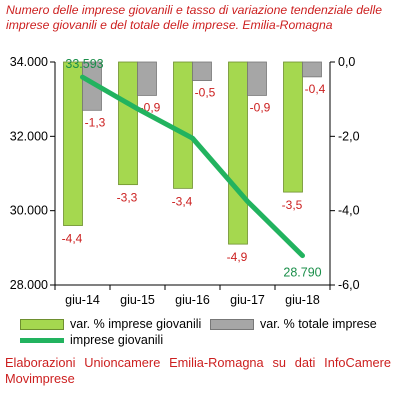 The width and height of the screenshot is (400, 400). What do you see at coordinates (205, 93) in the screenshot?
I see `data-label-total-change: -0,5` at bounding box center [205, 93].